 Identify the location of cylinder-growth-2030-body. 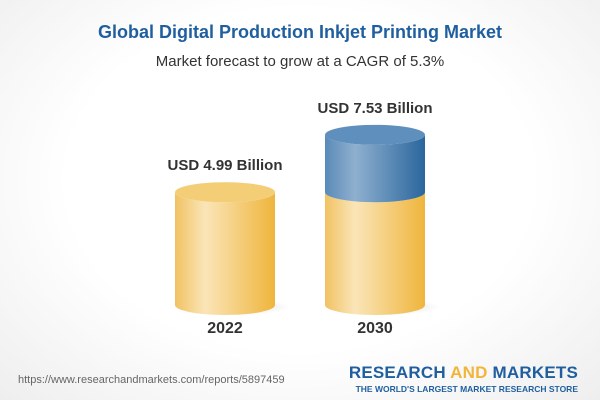
(375, 168).